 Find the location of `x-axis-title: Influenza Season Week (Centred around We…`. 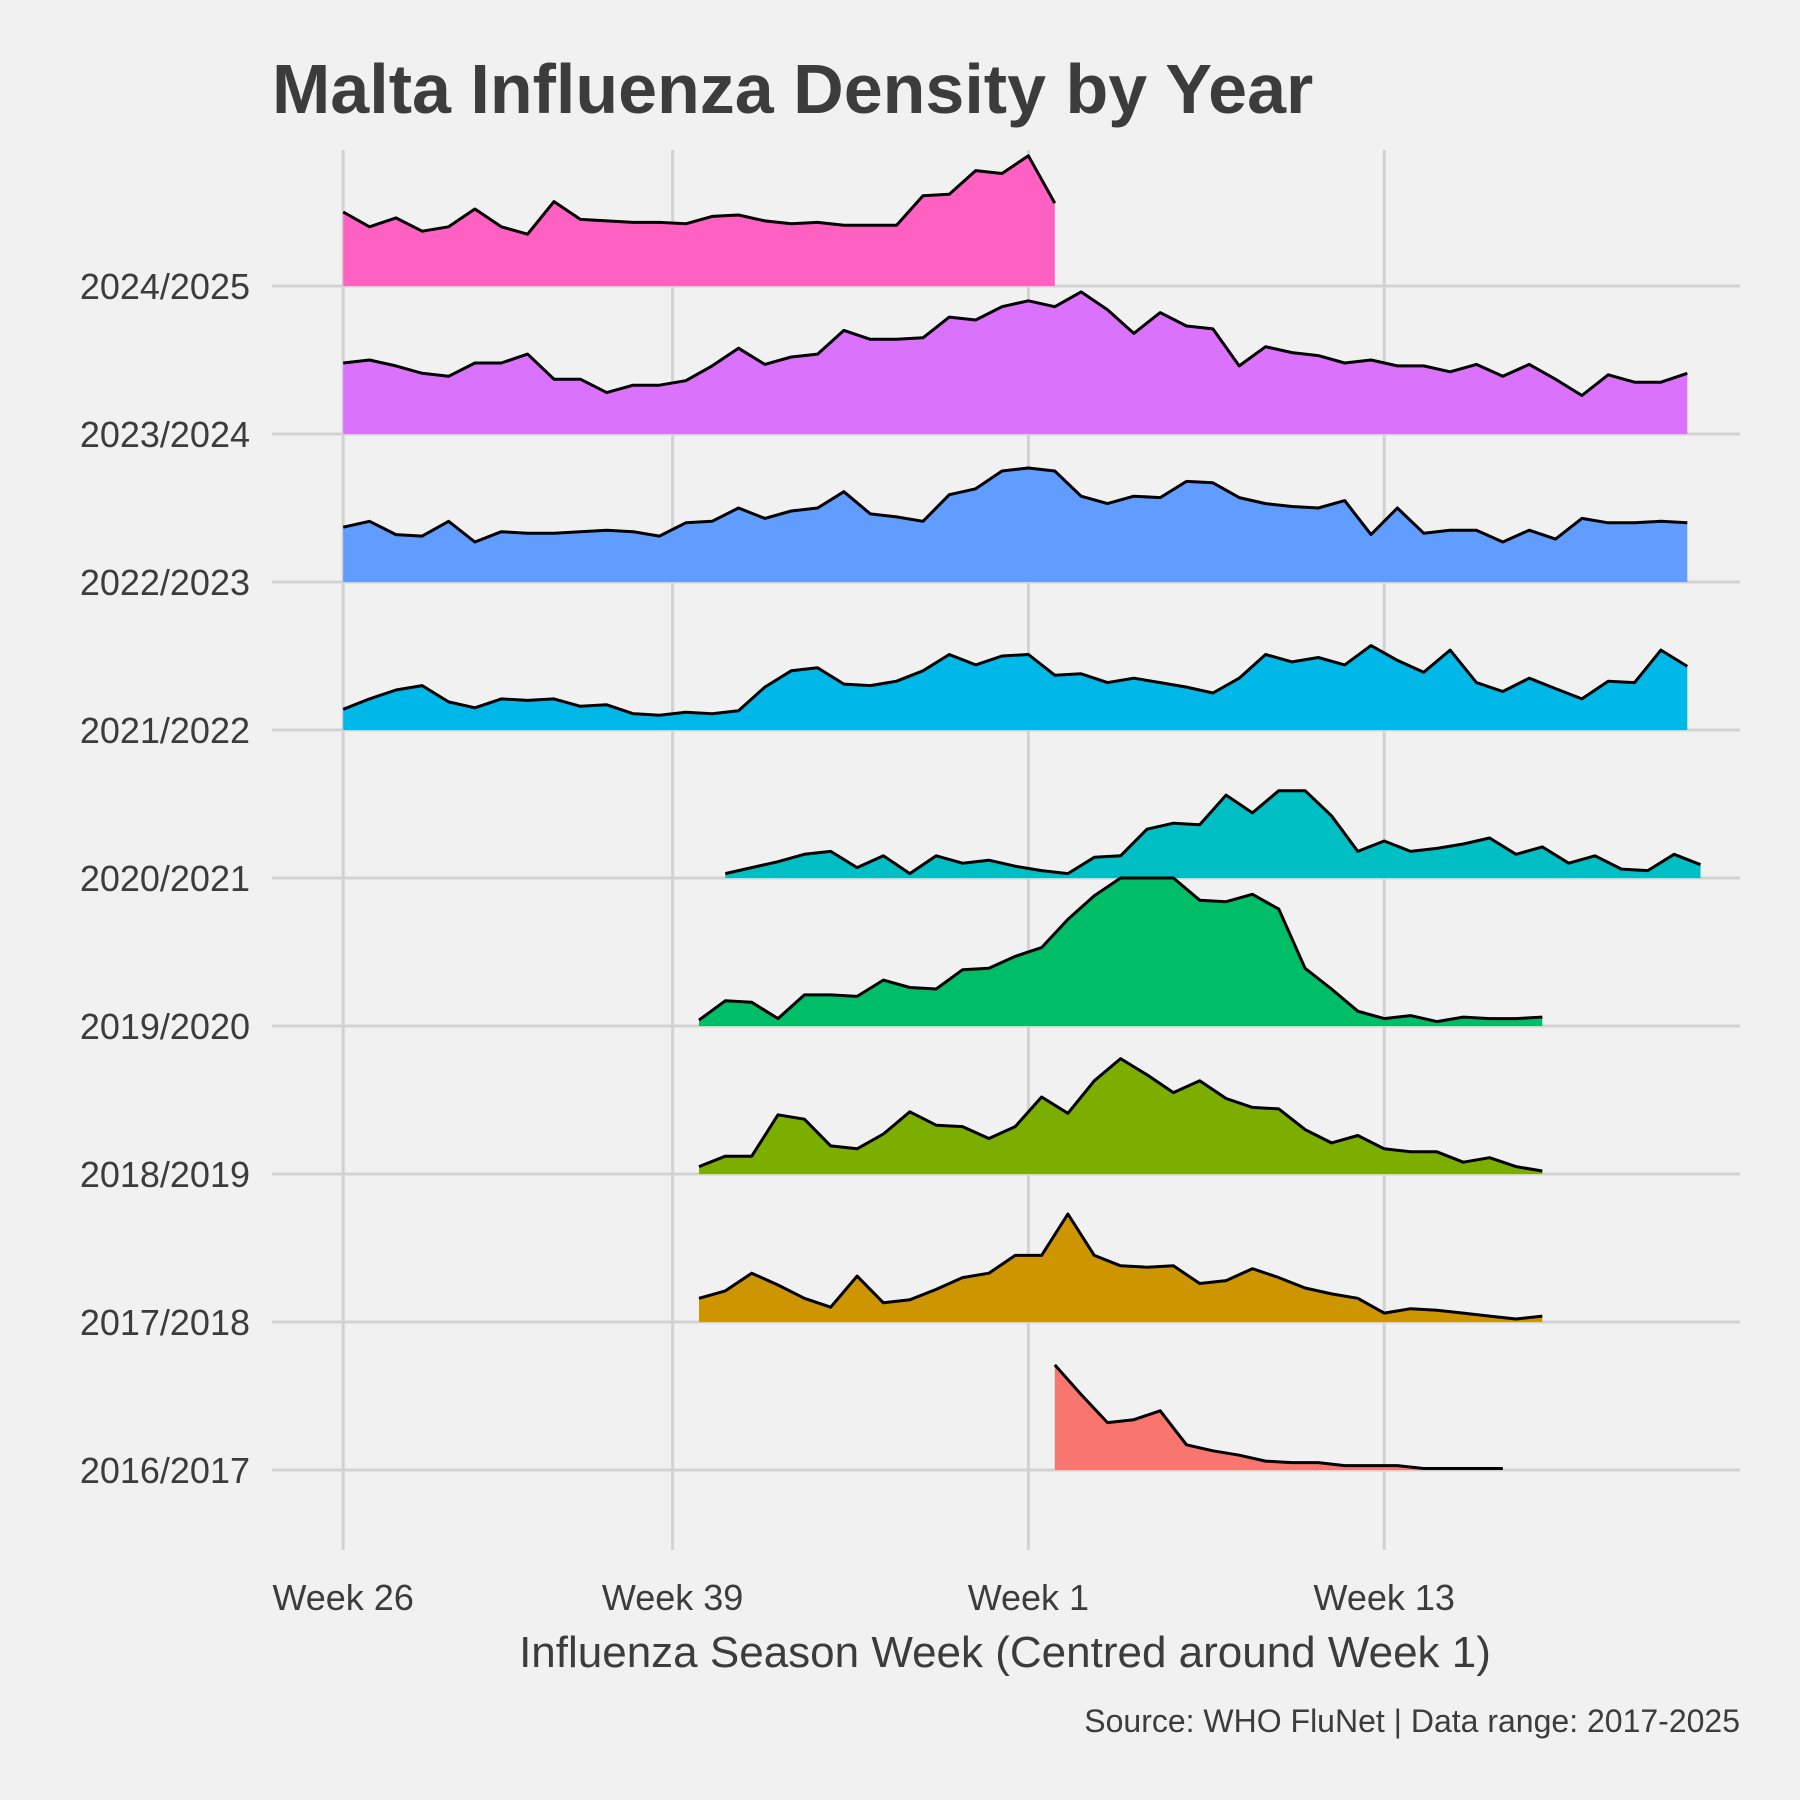

x-axis-title: Influenza Season Week (Centred around We… is located at coordinates (1005, 1652).